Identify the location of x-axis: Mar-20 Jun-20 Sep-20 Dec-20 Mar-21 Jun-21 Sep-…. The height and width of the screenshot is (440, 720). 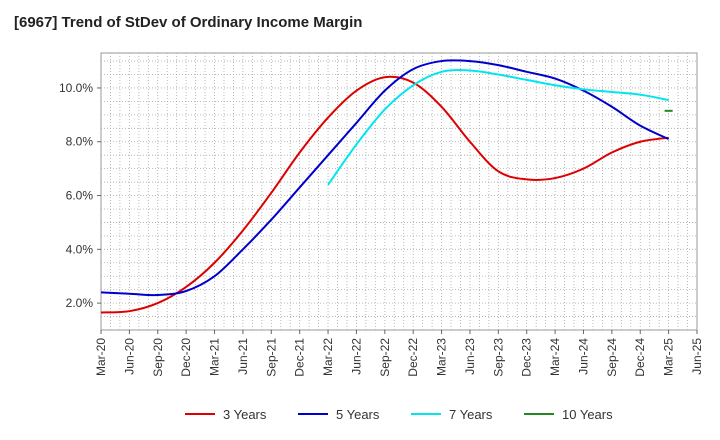
(399, 353).